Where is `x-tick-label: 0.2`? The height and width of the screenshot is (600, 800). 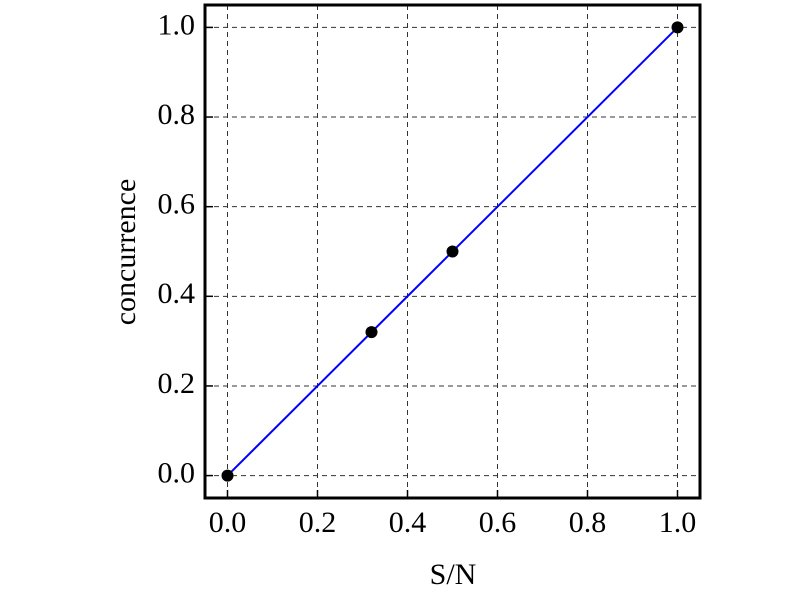
x-tick-label: 0.2 is located at coordinates (318, 522).